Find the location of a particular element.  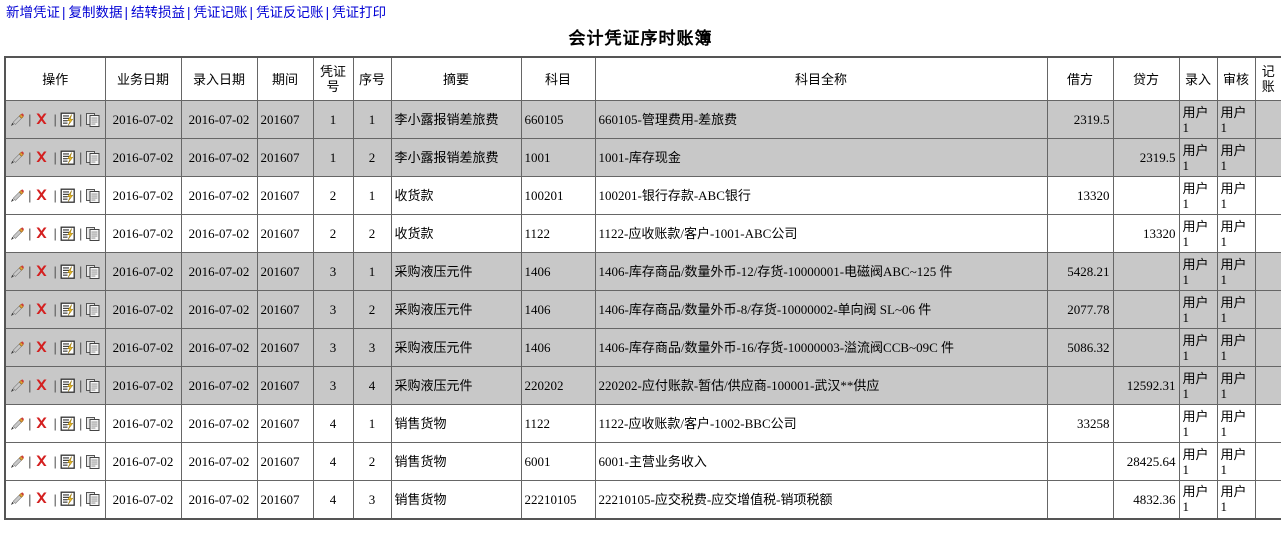

carry-forward-pl-link: 结转损益 is located at coordinates (158, 12).